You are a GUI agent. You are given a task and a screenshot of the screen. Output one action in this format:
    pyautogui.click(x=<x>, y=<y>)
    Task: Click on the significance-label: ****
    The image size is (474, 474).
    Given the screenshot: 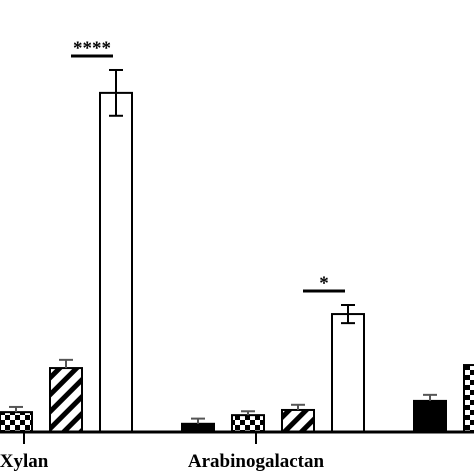 What is the action you would take?
    pyautogui.click(x=92, y=48)
    